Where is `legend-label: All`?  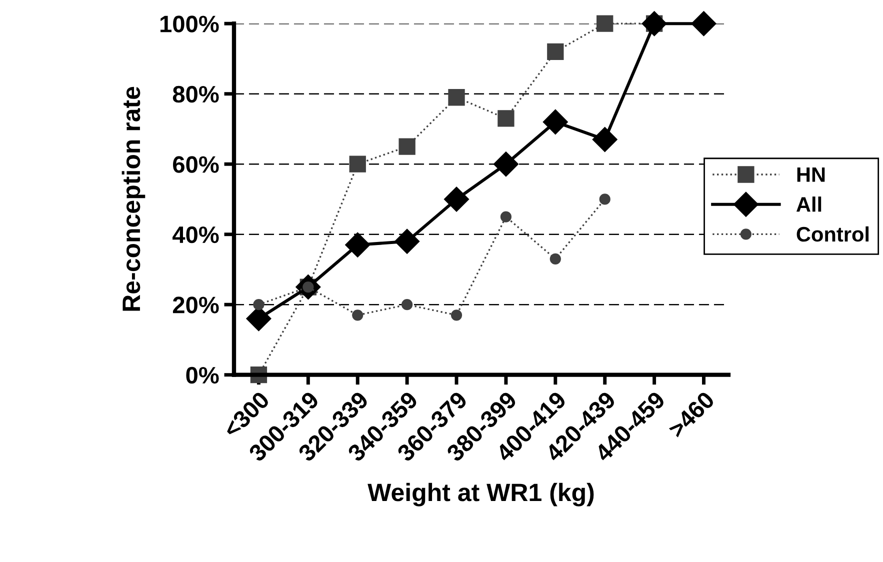
legend-label: All is located at coordinates (809, 204).